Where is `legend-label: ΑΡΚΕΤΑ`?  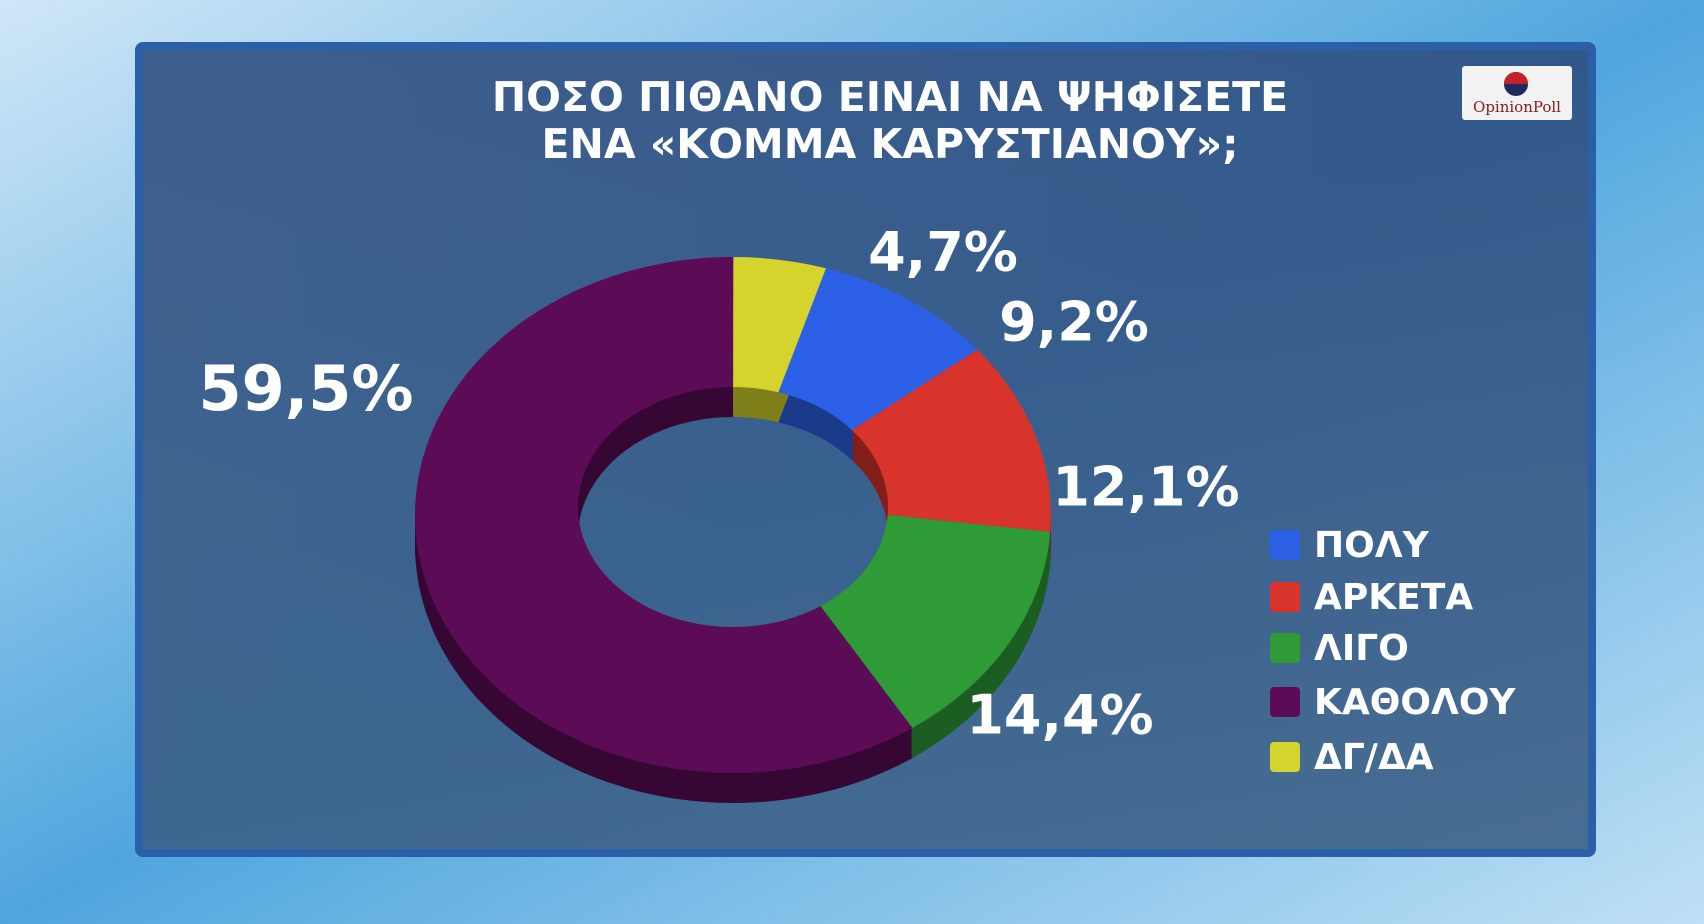 legend-label: ΑΡΚΕΤΑ is located at coordinates (1393, 597).